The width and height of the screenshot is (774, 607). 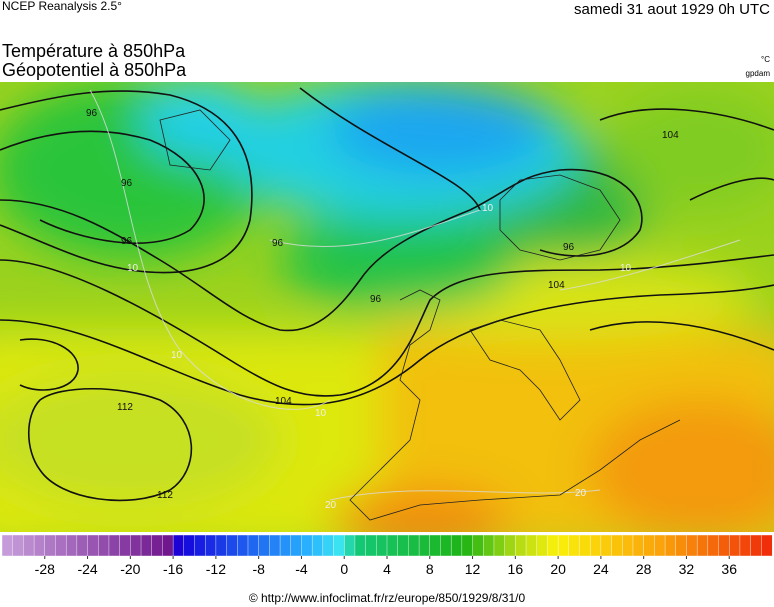 What do you see at coordinates (765, 59) in the screenshot?
I see `unit-temperature: °C` at bounding box center [765, 59].